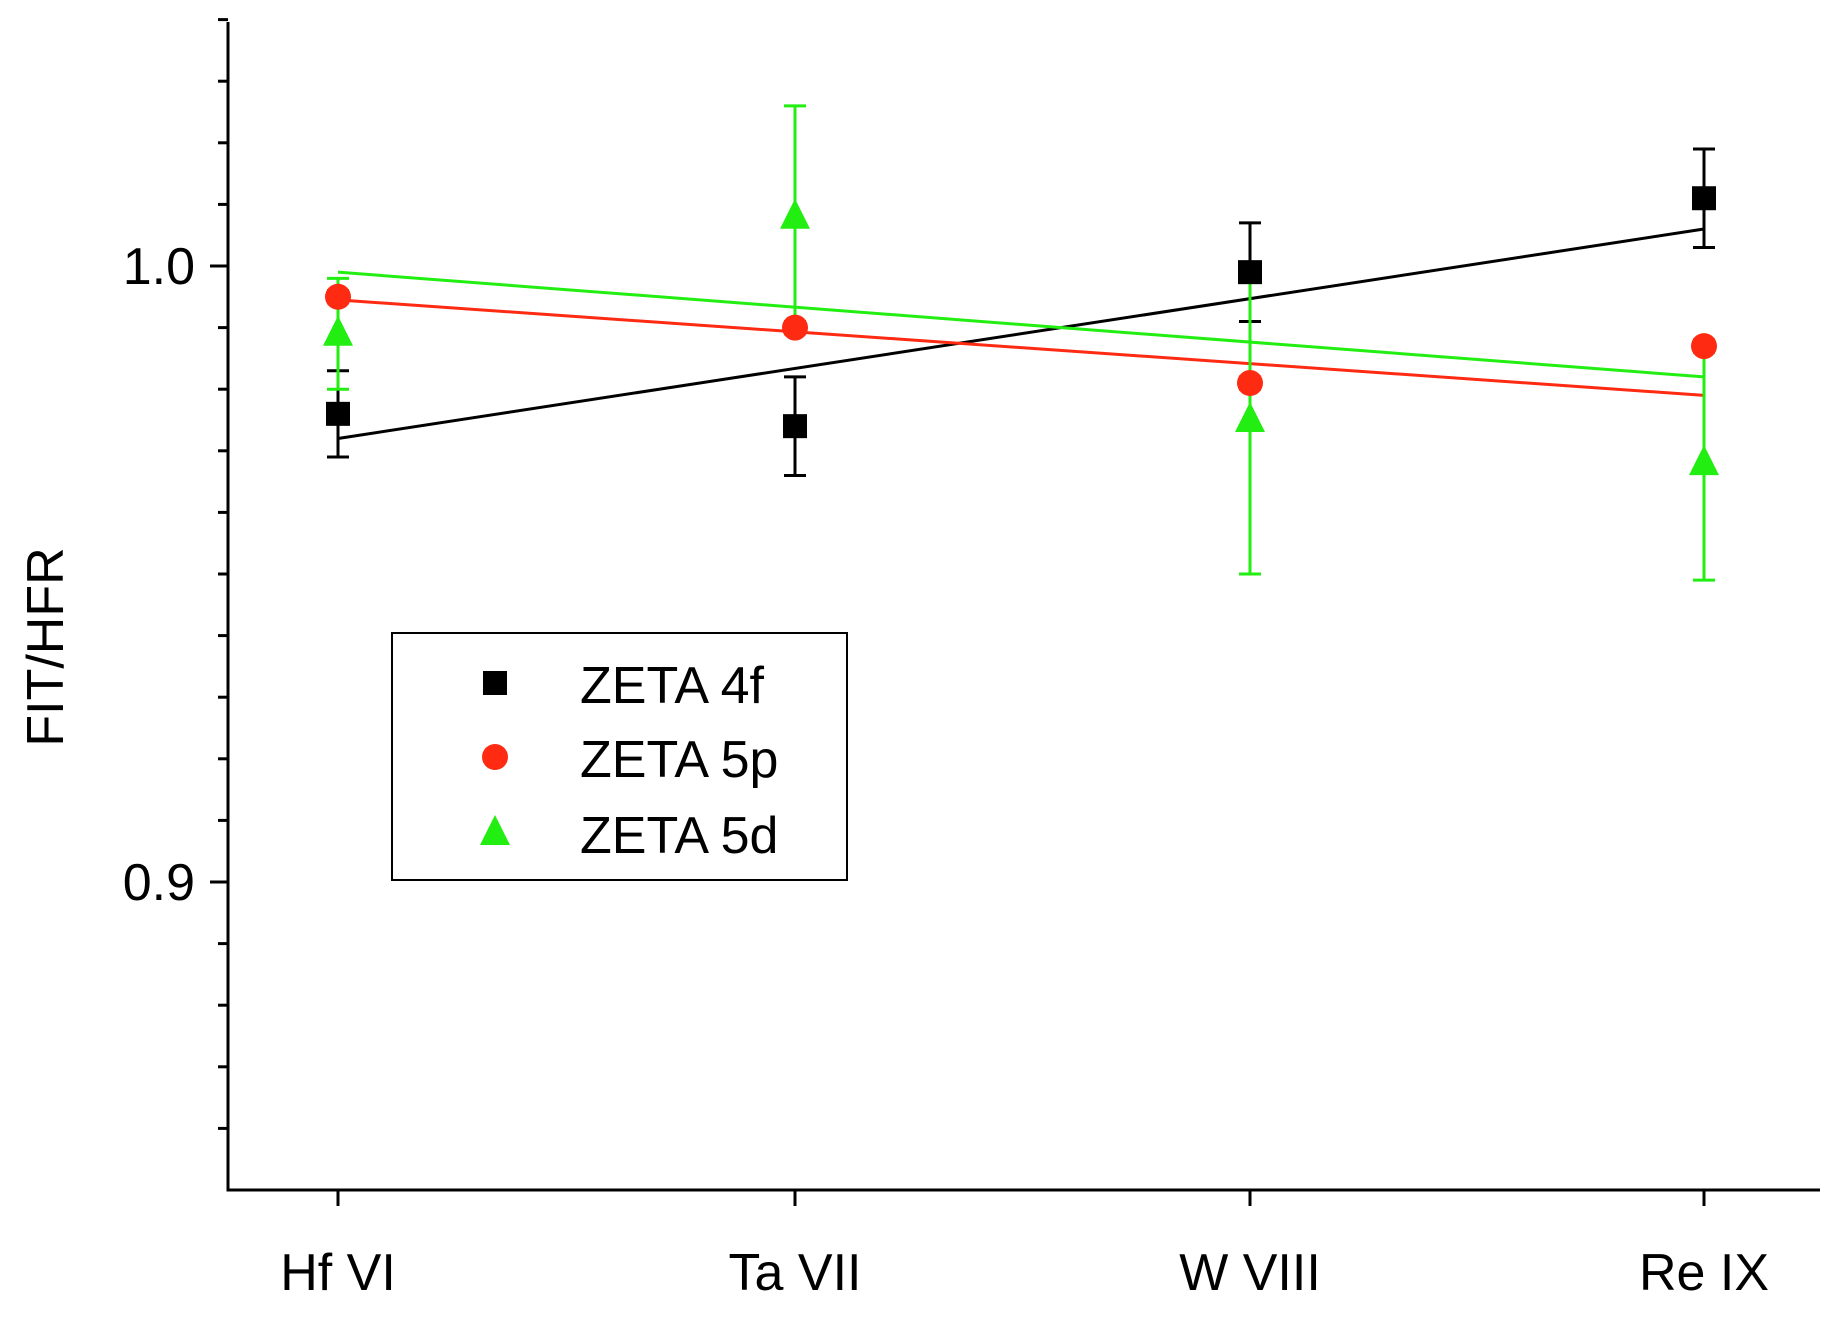  I want to click on legend-frame, so click(619, 756).